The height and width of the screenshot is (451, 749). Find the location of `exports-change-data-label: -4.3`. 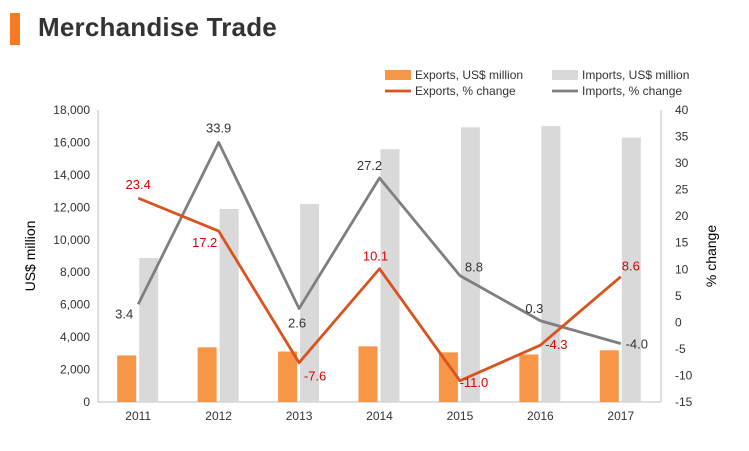

exports-change-data-label: -4.3 is located at coordinates (556, 344).